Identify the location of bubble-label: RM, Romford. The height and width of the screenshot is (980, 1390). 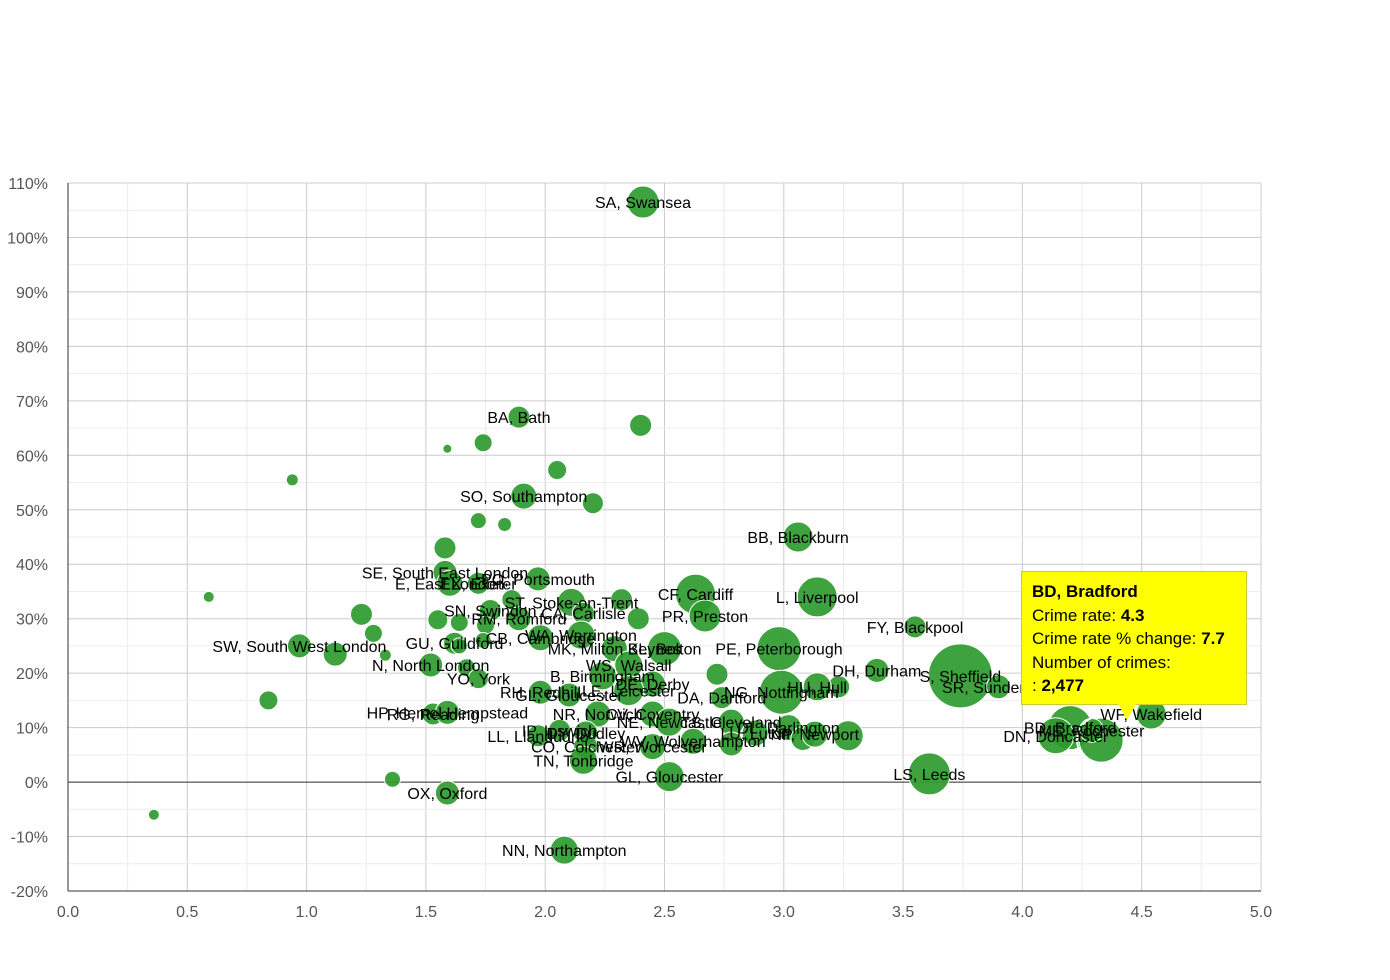
(518, 620).